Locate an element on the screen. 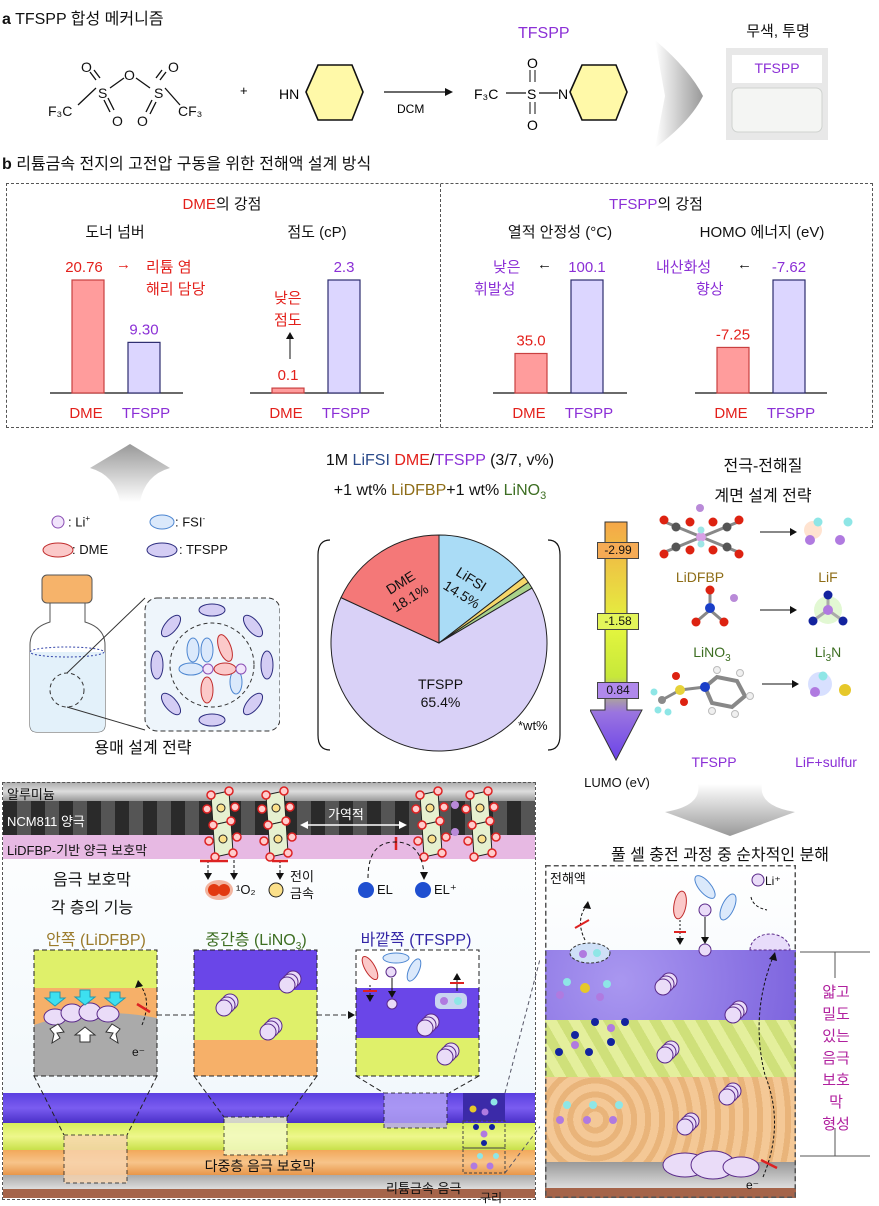  transition-metal-icon is located at coordinates (276, 890).